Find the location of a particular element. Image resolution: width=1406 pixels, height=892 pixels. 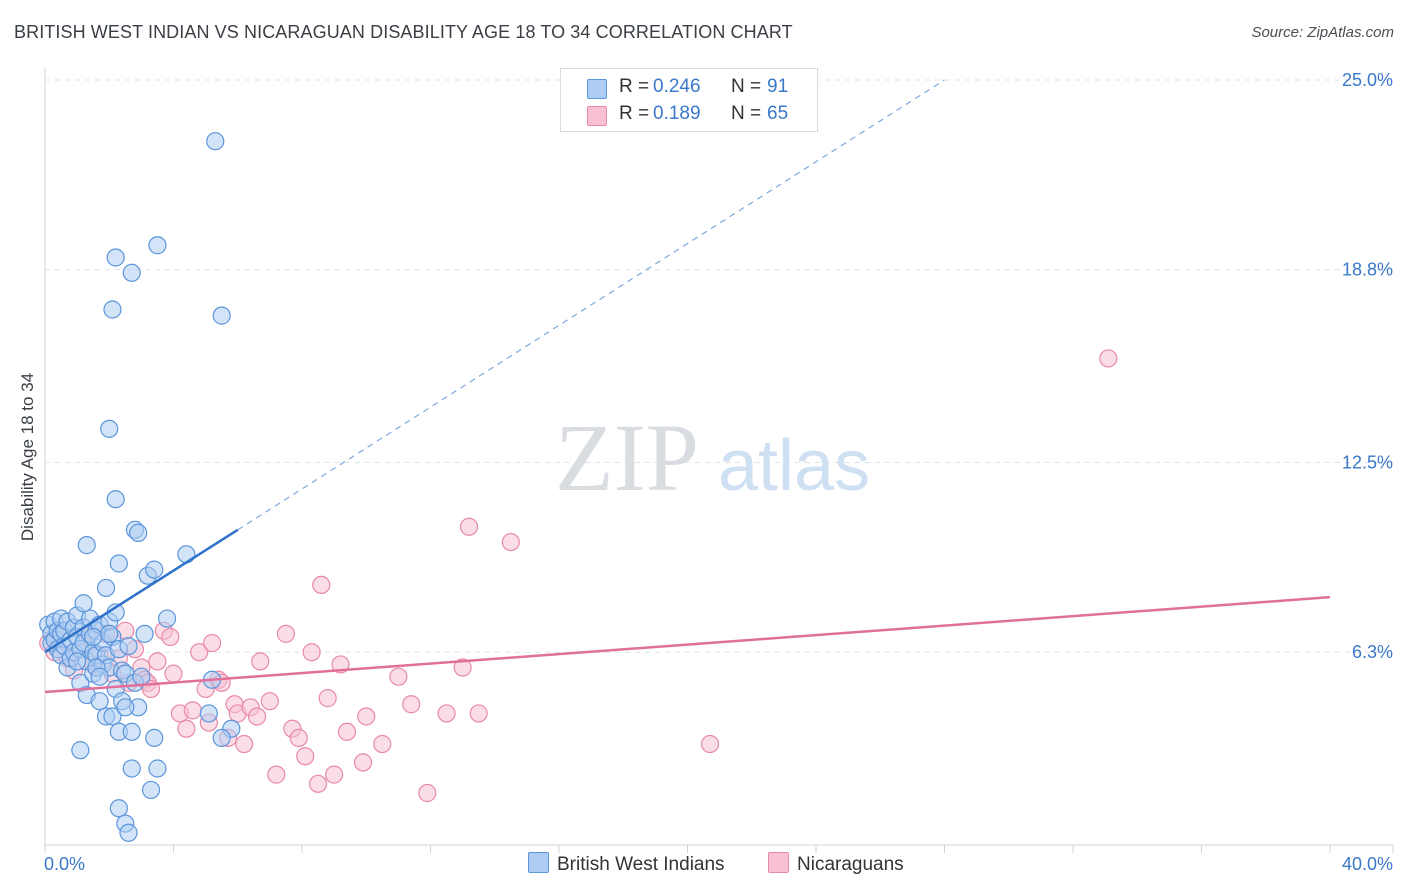

y-tick-label: 18.8% is located at coordinates (1367, 270).